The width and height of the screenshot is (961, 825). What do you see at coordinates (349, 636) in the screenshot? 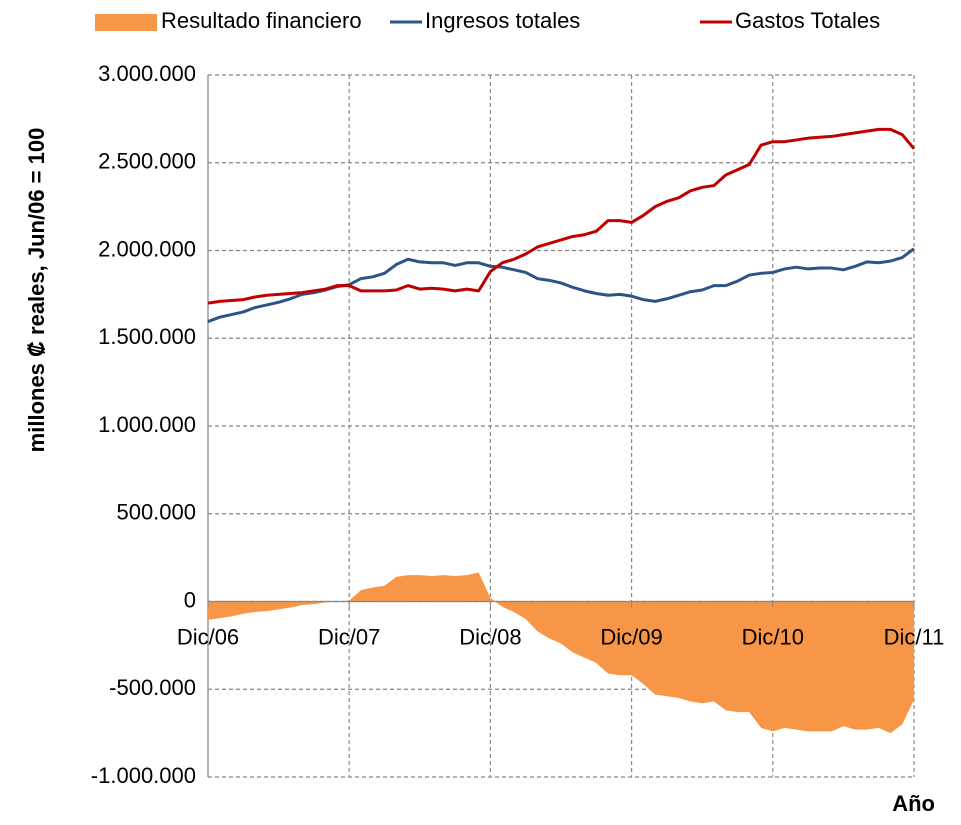
I see `x-tick-label: Dic/07` at bounding box center [349, 636].